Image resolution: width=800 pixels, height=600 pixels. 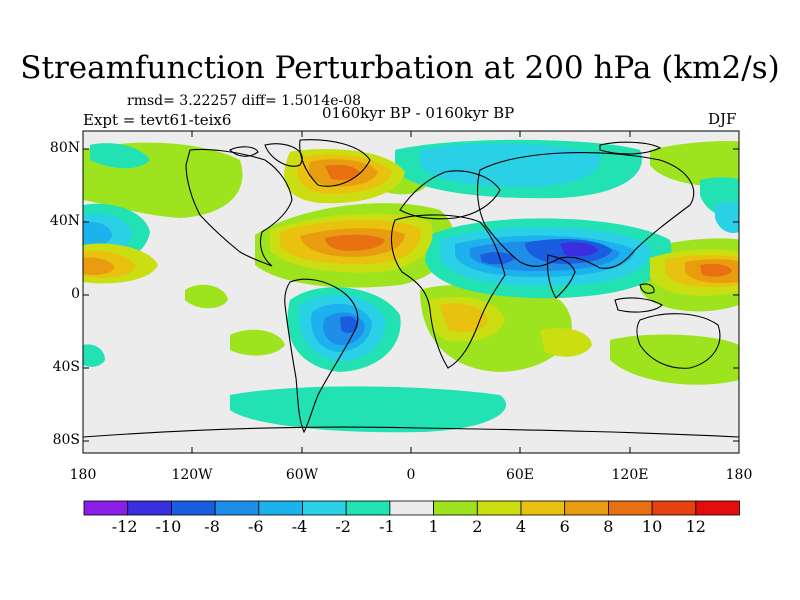 What do you see at coordinates (564, 526) in the screenshot?
I see `colorbar-label: 6` at bounding box center [564, 526].